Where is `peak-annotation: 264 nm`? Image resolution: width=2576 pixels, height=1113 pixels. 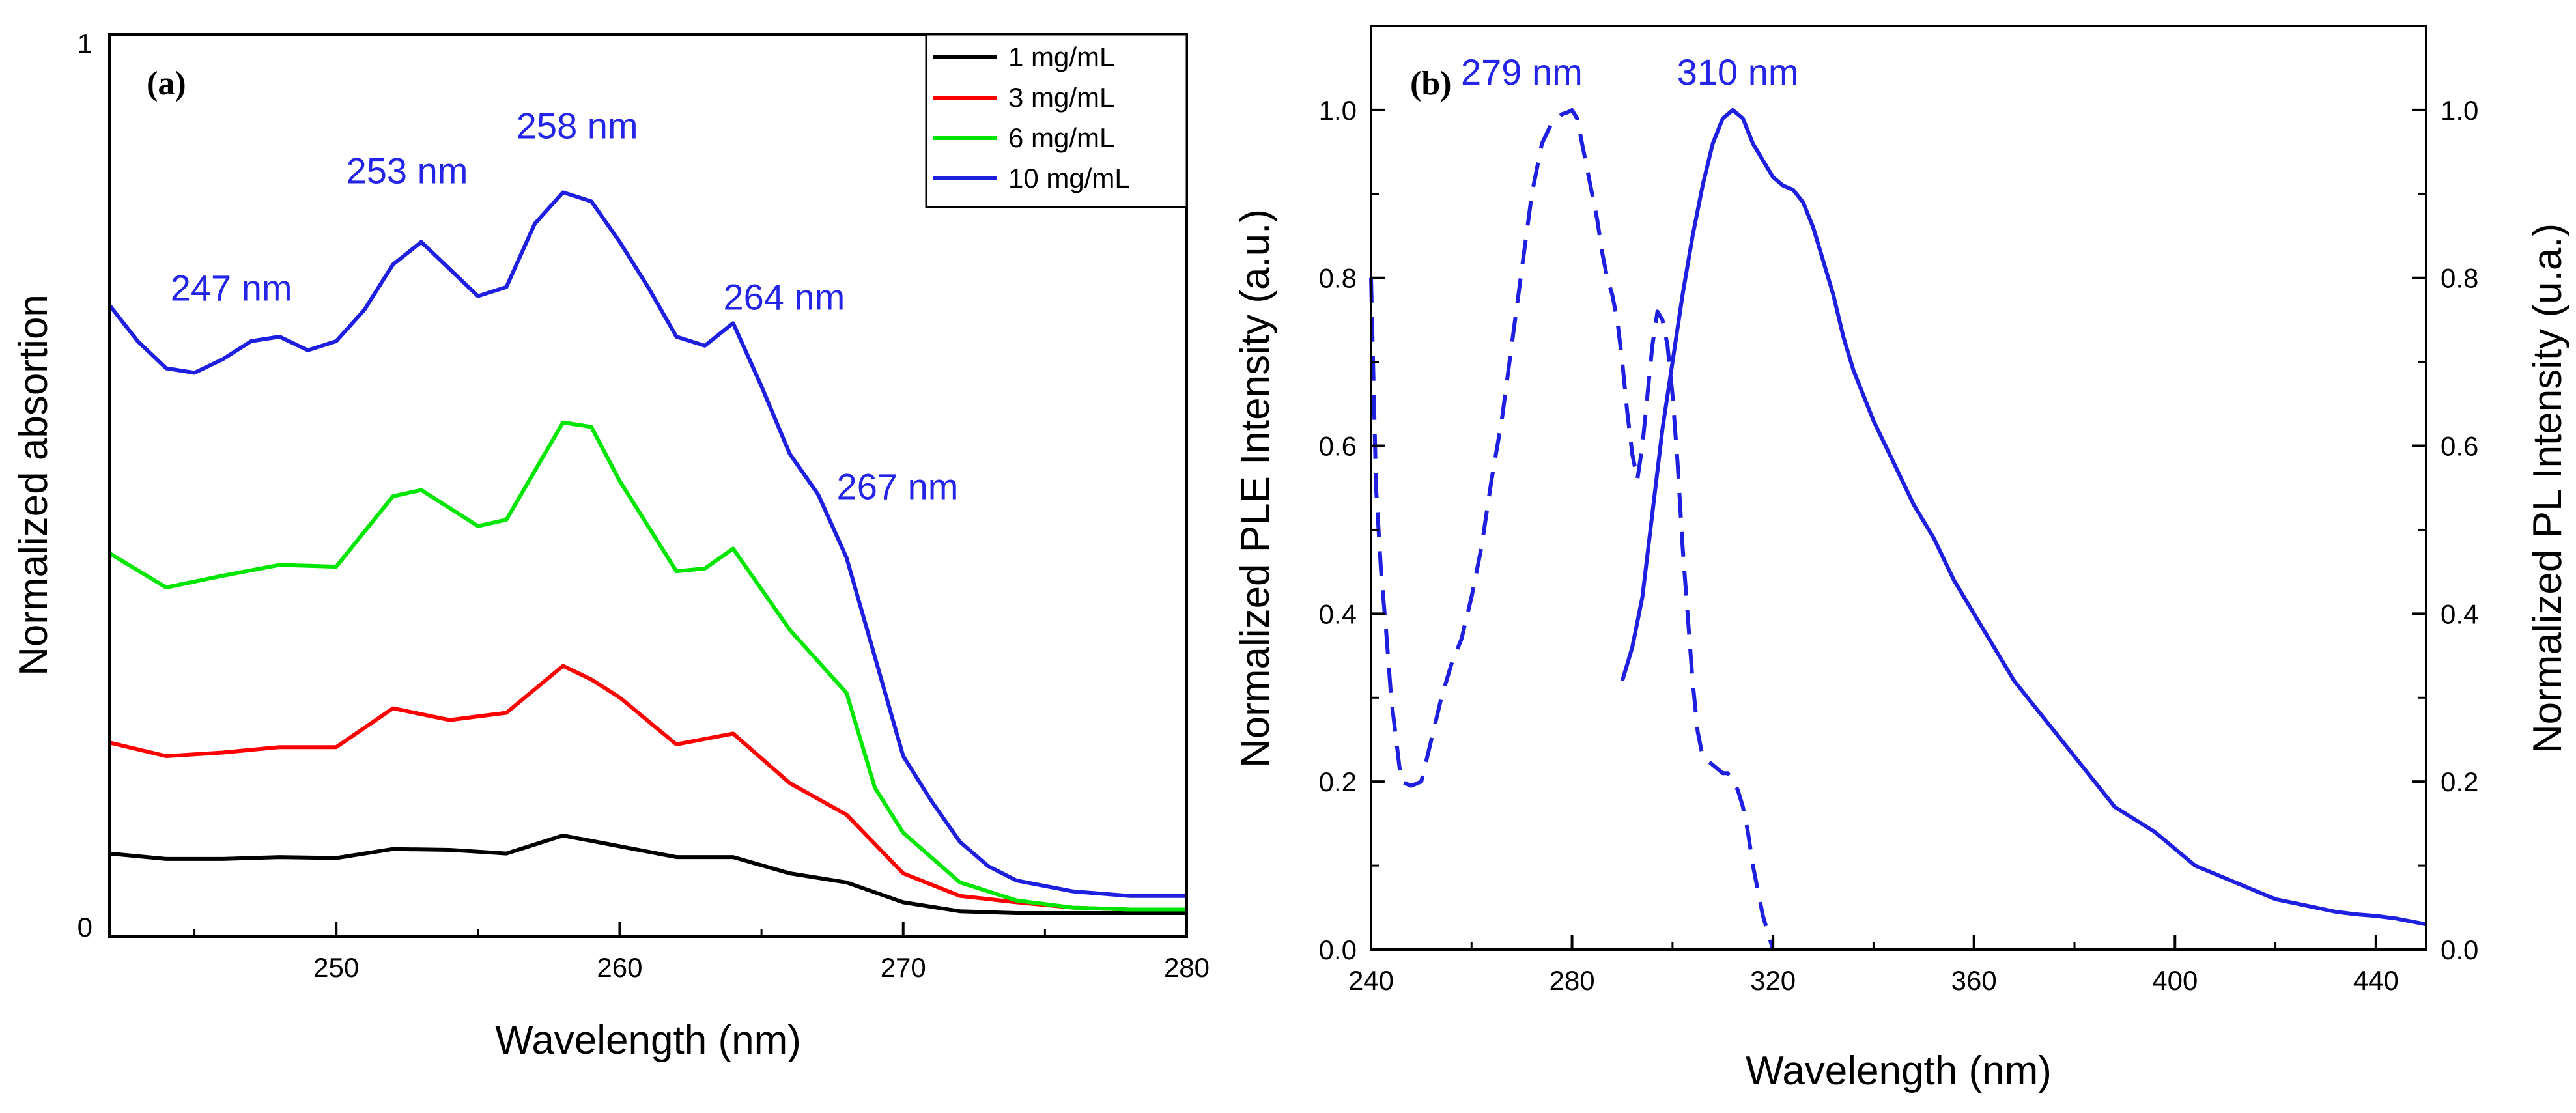
peak-annotation: 264 nm is located at coordinates (784, 296).